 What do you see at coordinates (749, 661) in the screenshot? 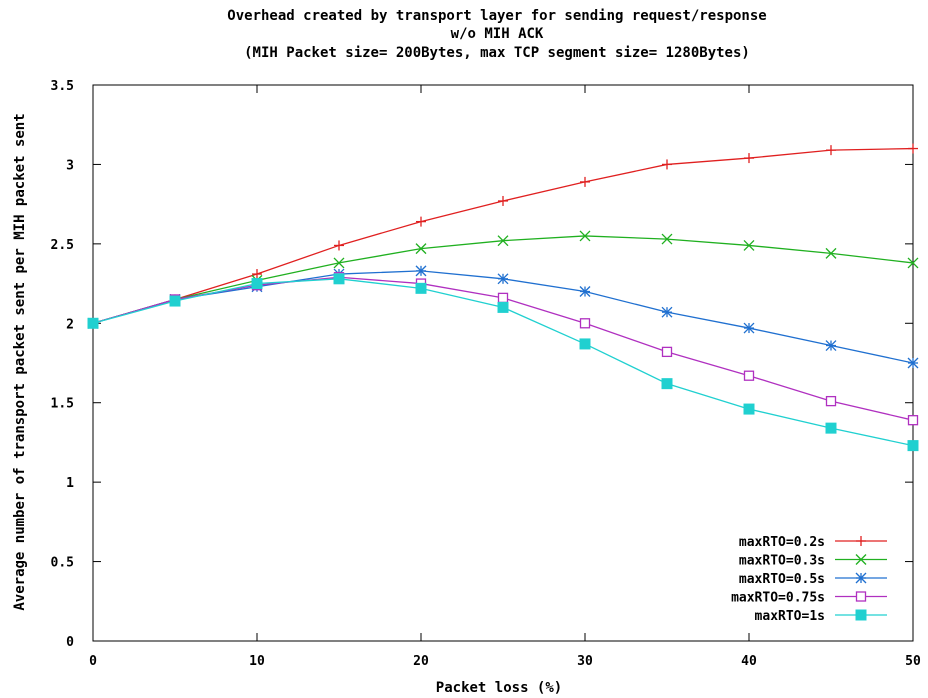
I see `x-tick-label: 40` at bounding box center [749, 661].